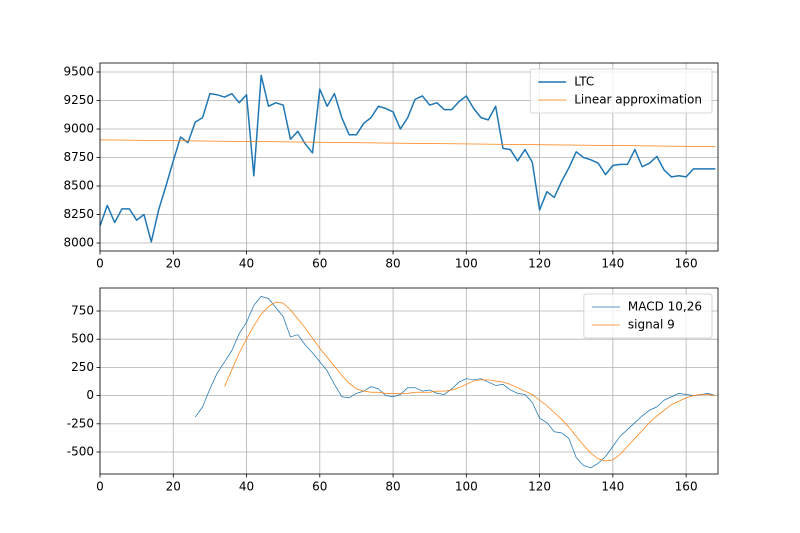 This screenshot has height=533, width=800. What do you see at coordinates (78, 243) in the screenshot?
I see `y-tick-label: 8000` at bounding box center [78, 243].